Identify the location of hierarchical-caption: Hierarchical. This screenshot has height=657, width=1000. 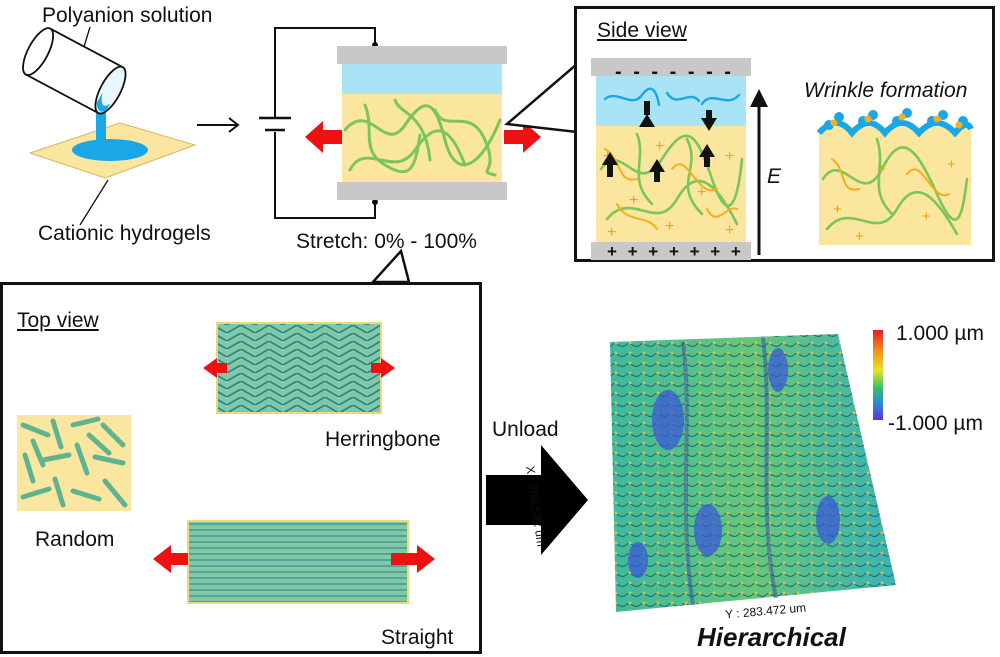
(771, 637).